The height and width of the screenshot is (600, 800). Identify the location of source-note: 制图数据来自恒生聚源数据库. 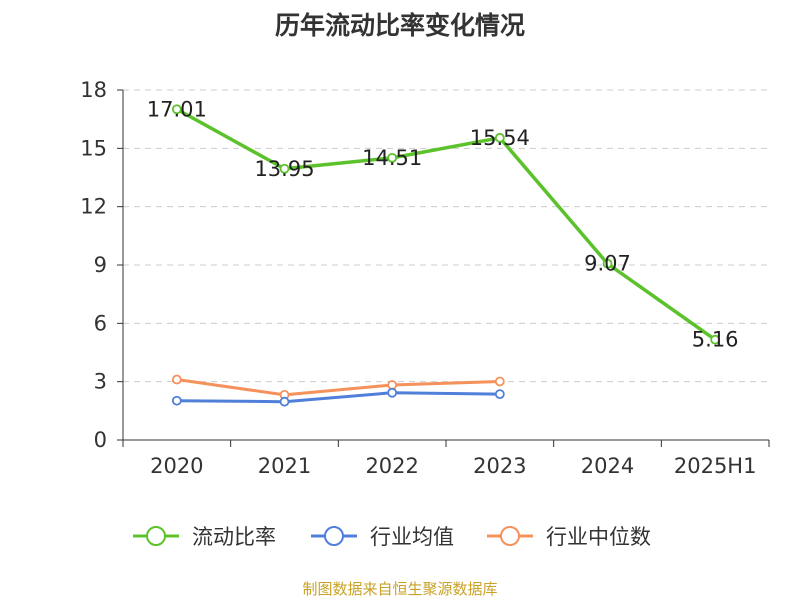
(400, 589).